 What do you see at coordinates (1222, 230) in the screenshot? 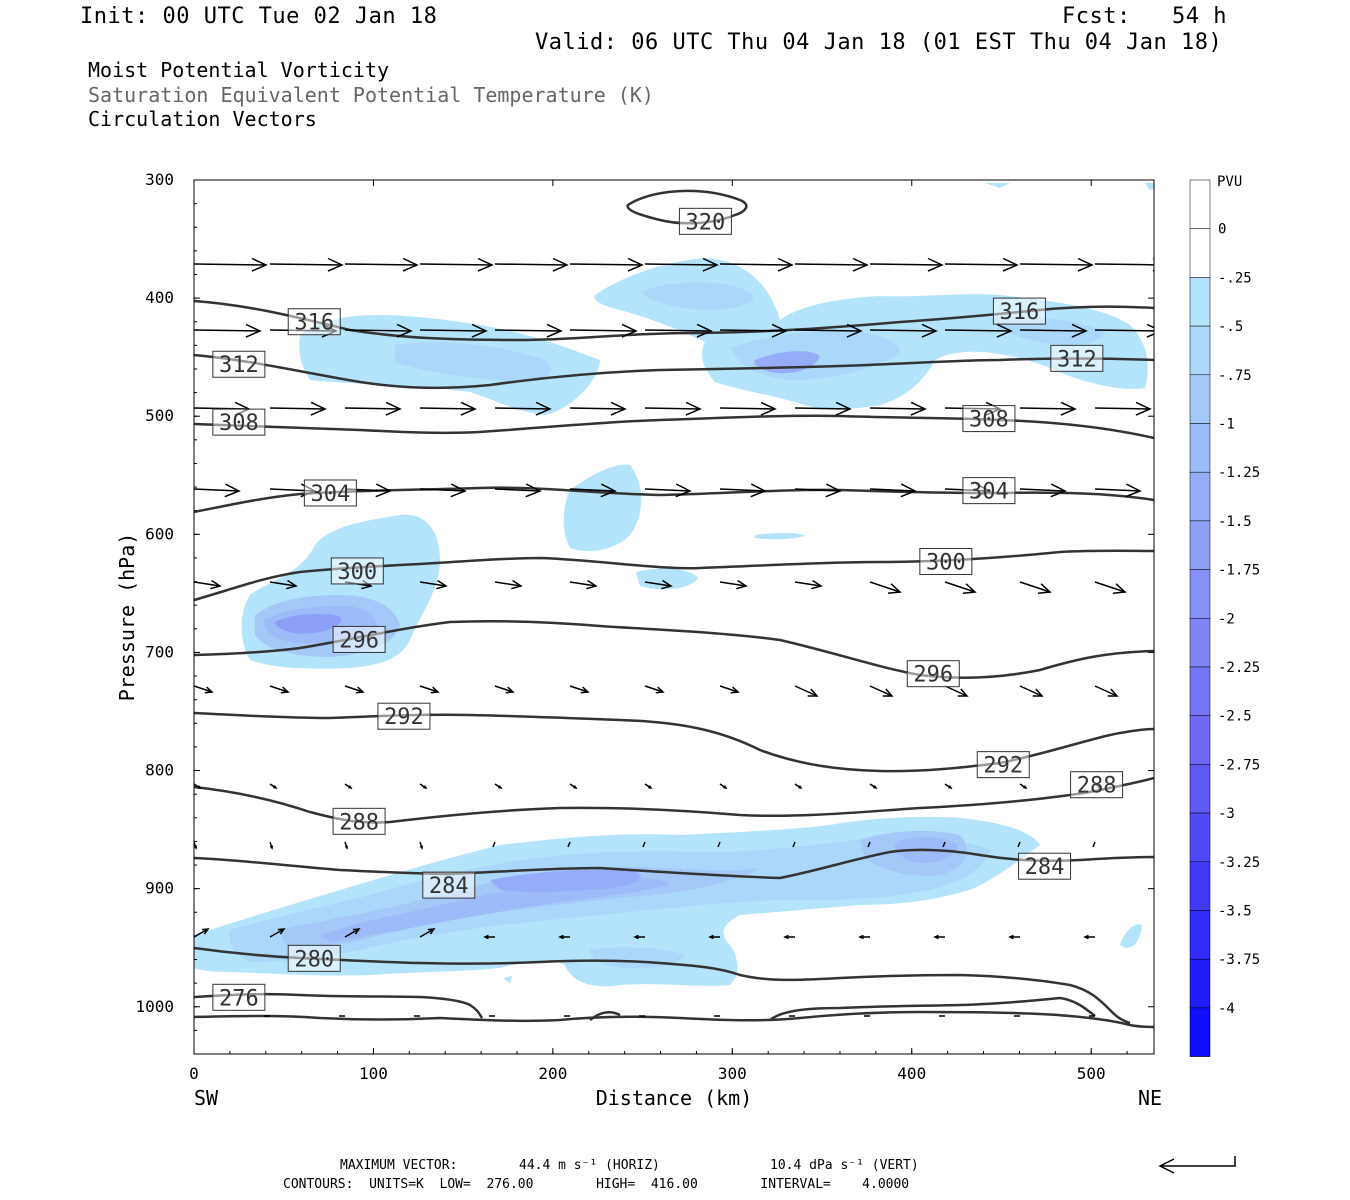
I see `colorbar-level-label: 0` at bounding box center [1222, 230].